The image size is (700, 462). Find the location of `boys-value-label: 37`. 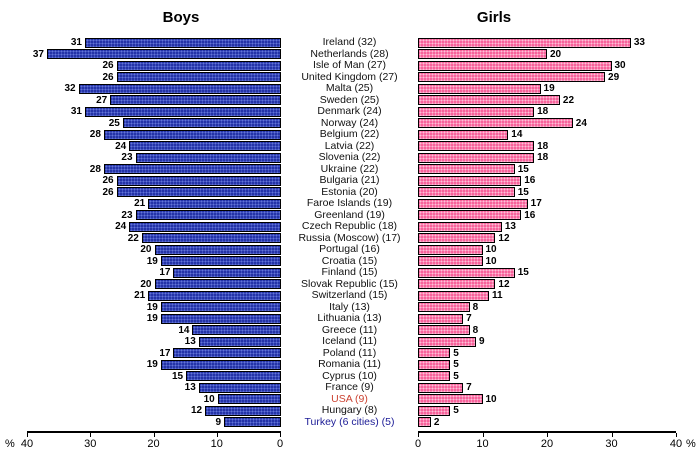

boys-value-label: 37 is located at coordinates (38, 54).